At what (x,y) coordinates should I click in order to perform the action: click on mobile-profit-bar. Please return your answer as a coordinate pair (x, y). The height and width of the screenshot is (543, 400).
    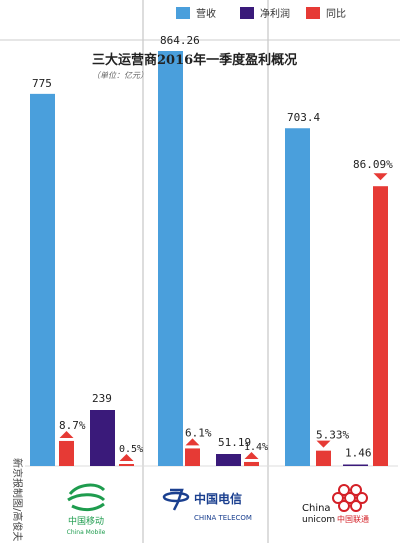
    Looking at the image, I should click on (102, 438).